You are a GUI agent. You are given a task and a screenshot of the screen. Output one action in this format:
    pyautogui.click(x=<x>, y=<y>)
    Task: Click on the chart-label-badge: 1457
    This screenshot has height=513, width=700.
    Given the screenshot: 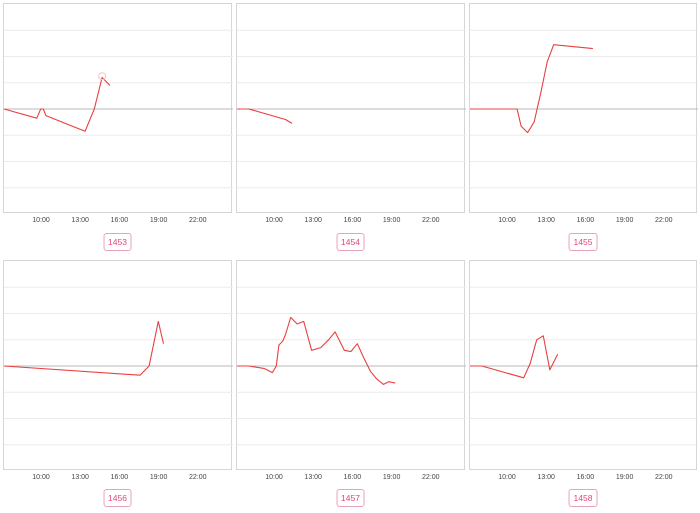 What is the action you would take?
    pyautogui.click(x=350, y=498)
    